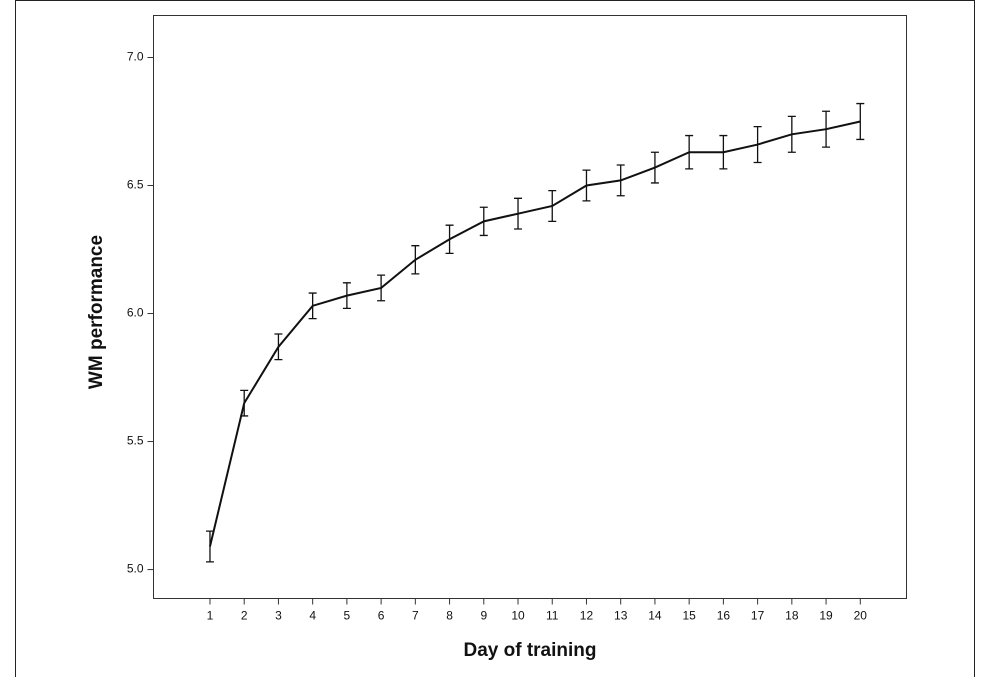  Describe the element at coordinates (758, 616) in the screenshot. I see `x-tick-label: 17` at that location.